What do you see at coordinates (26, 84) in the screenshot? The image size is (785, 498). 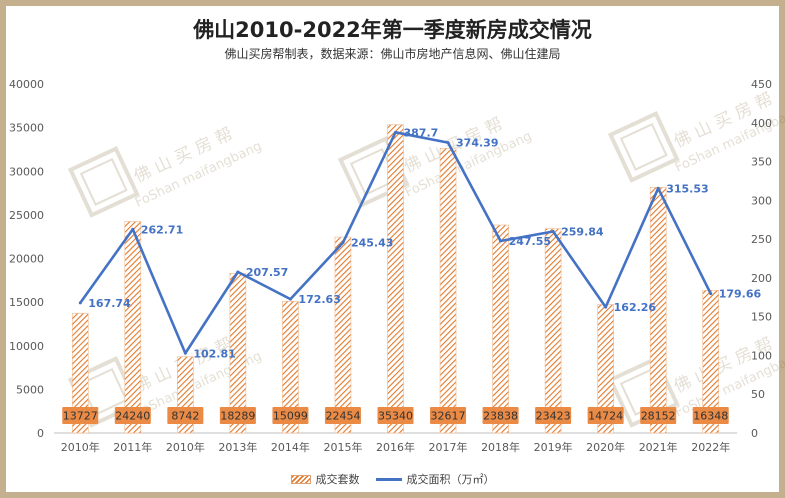 I see `y-left-tick-label: 40000` at bounding box center [26, 84].